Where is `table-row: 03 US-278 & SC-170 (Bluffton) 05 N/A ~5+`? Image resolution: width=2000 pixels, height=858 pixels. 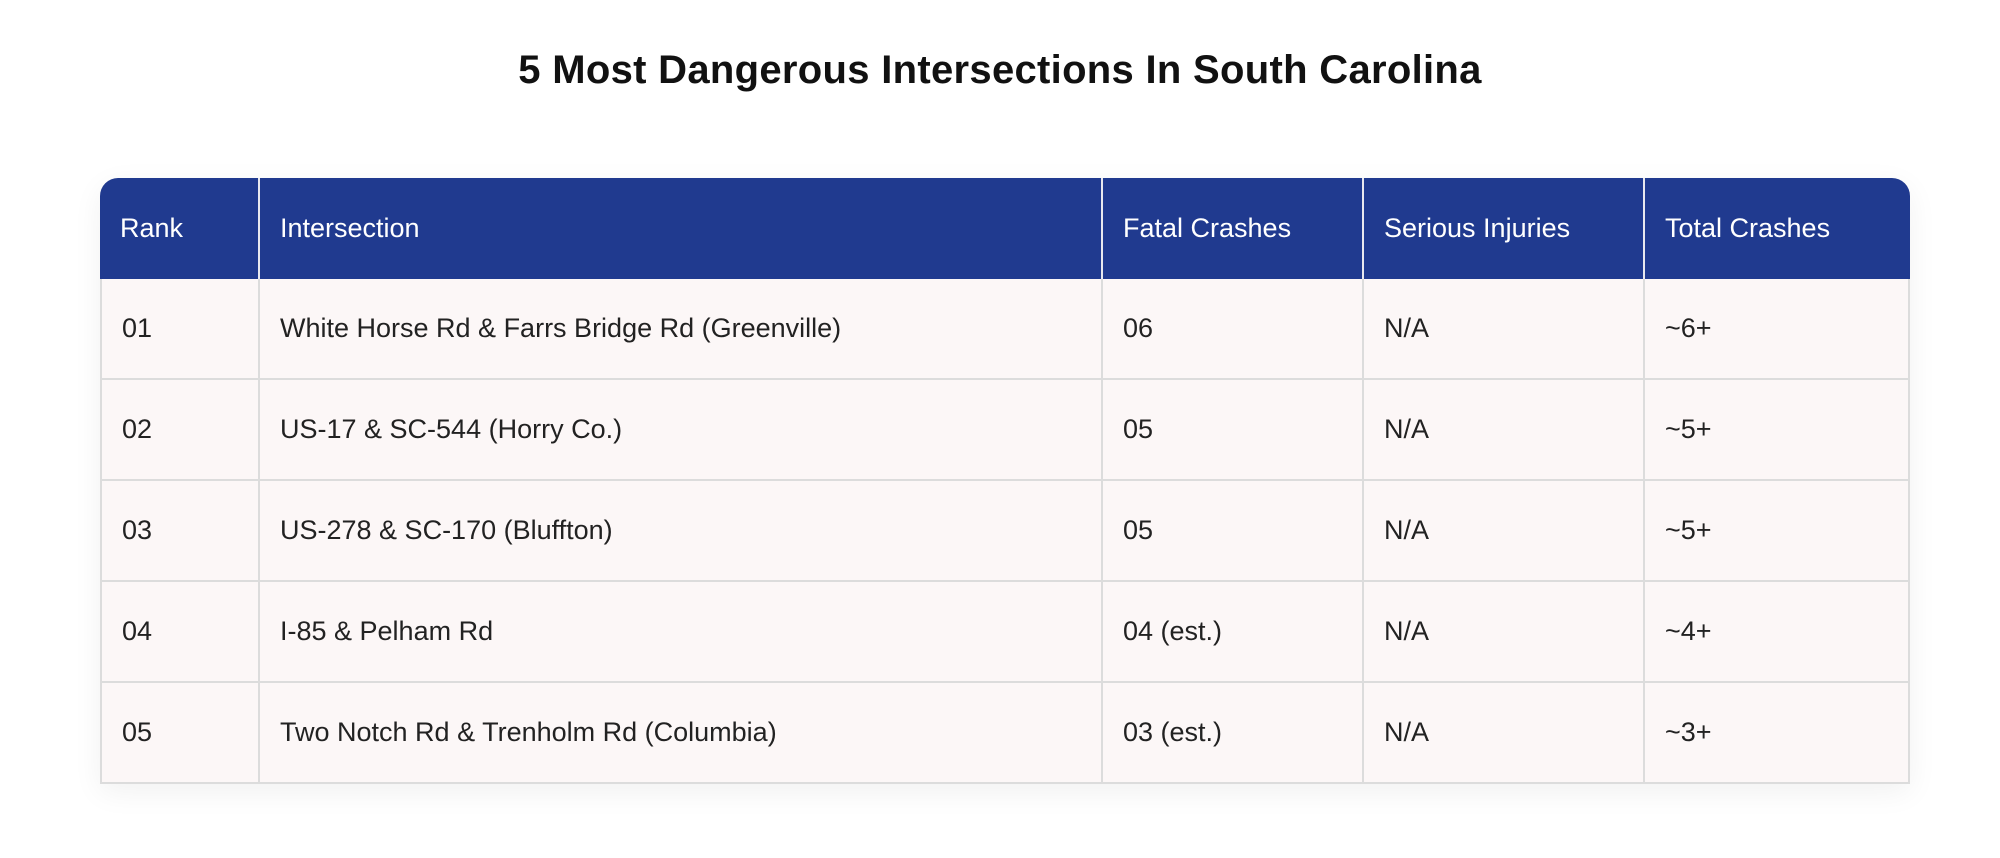 table-row: 03 US-278 & SC-170 (Bluffton) 05 N/A ~5+ is located at coordinates (1005, 531).